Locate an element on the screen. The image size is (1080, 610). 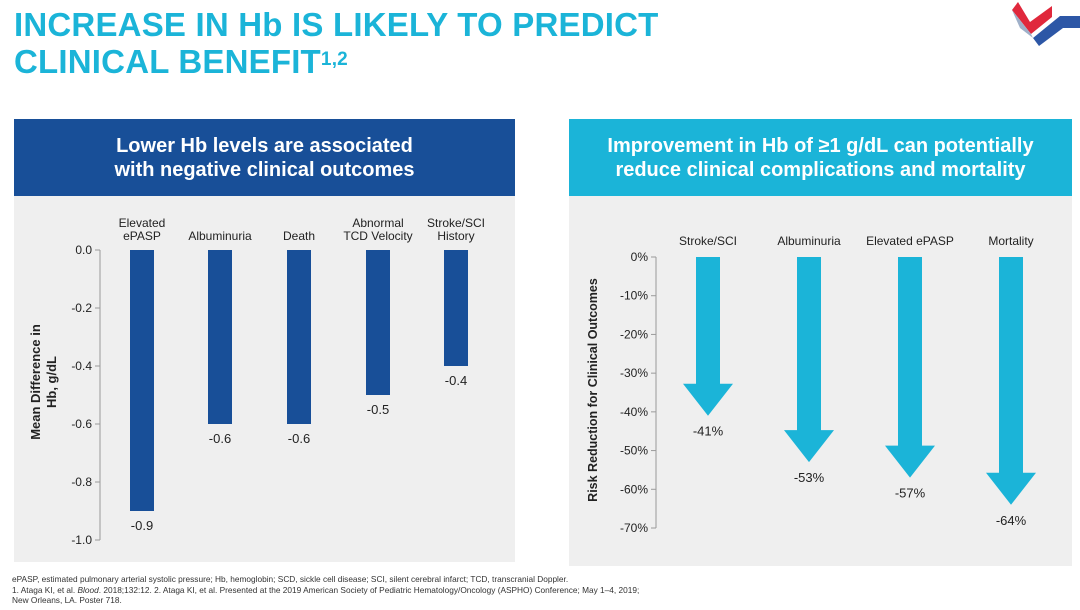
category-label: Elevated ePASP is located at coordinates (910, 241).